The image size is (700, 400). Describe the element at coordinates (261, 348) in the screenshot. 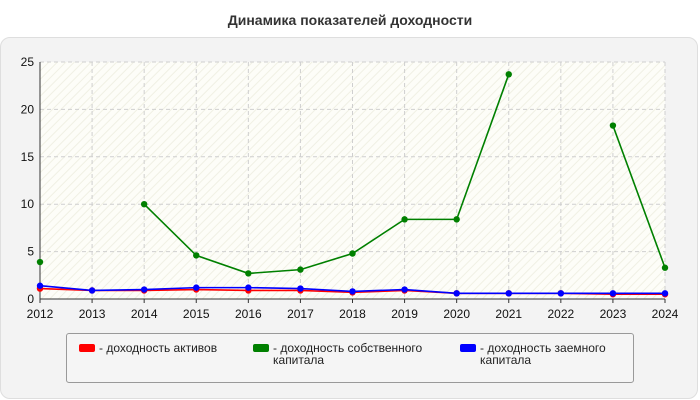

I see `legend-swatch-equity` at that location.